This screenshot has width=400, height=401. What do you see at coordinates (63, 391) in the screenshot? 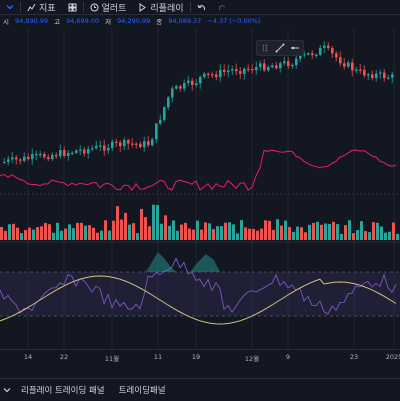
I see `tab-replay-trading-panel: 리플레이 트레이딩 패널` at bounding box center [63, 391].